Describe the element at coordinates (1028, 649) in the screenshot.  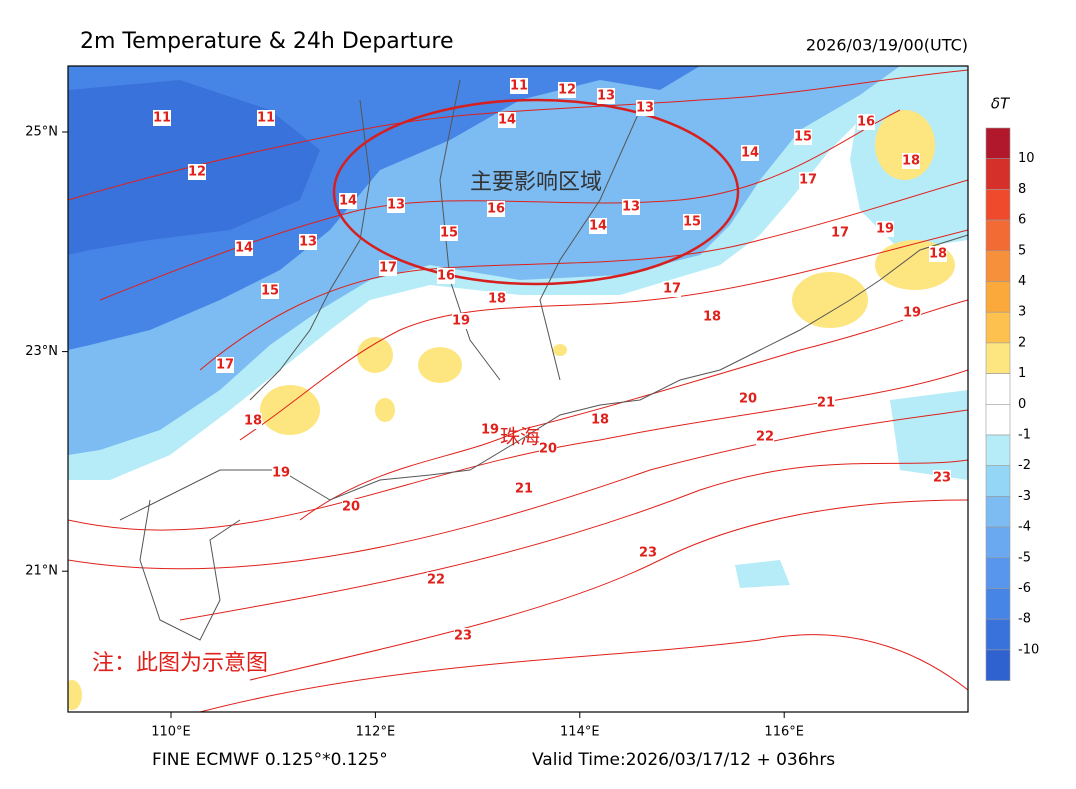
I see `colorbar-label: -10` at that location.